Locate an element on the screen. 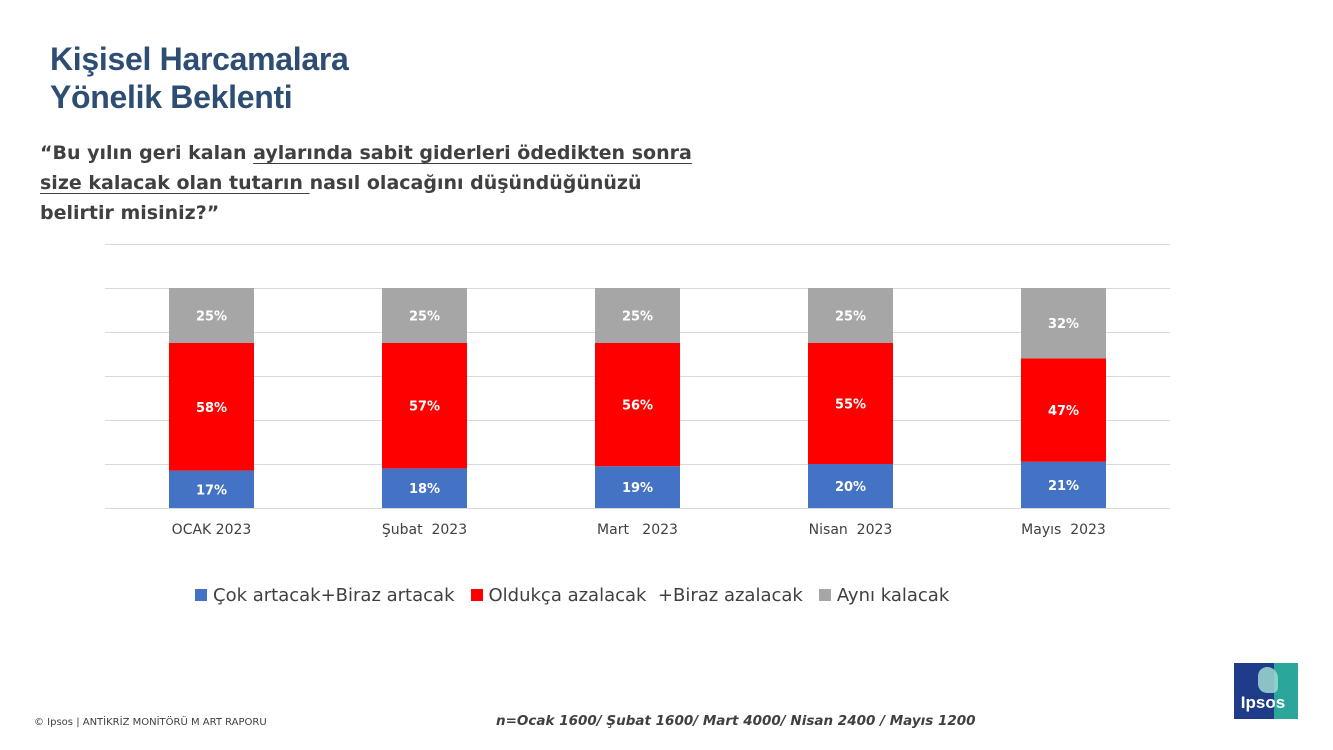  x-tick-label: Mayıs 2023 is located at coordinates (1063, 530).